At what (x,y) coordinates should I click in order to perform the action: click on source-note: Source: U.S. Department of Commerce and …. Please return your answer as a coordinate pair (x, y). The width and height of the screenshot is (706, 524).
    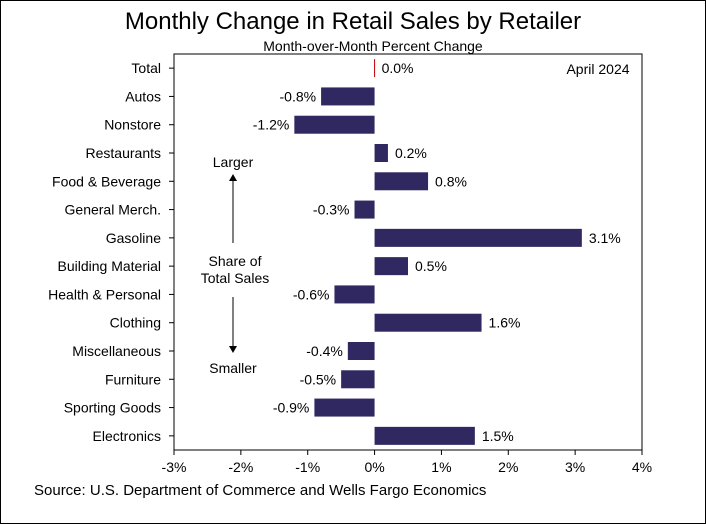
    Looking at the image, I should click on (260, 490).